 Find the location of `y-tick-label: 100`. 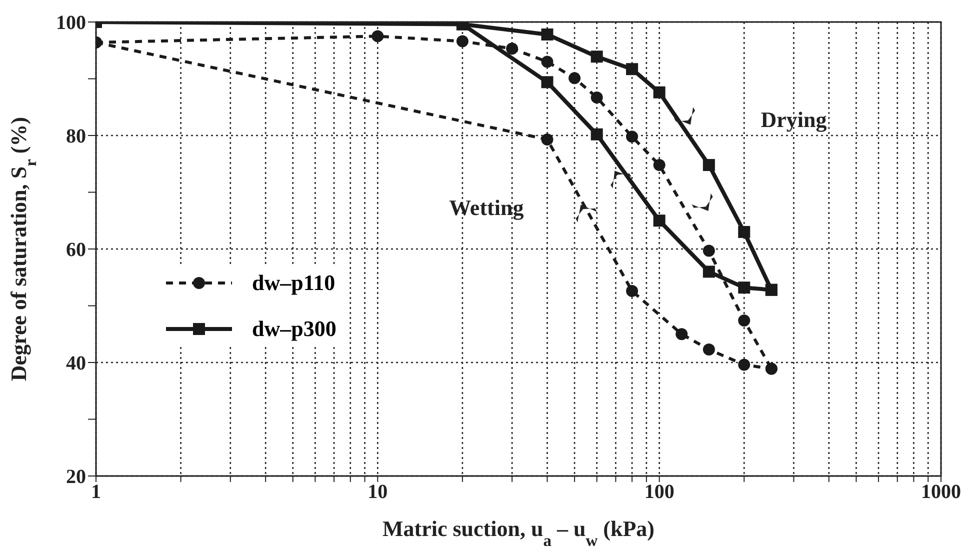

y-tick-label: 100 is located at coordinates (71, 23).